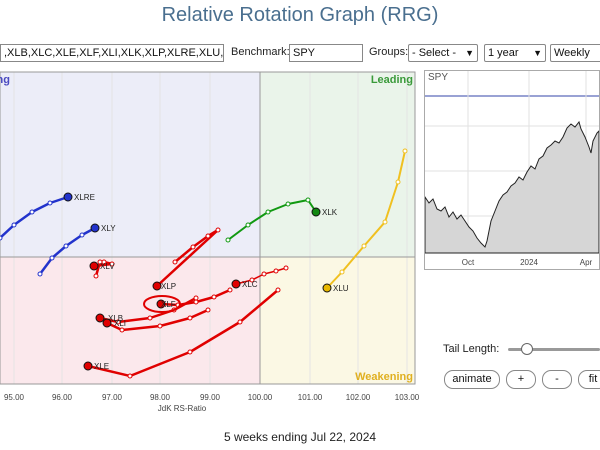 The image size is (600, 450). Describe the element at coordinates (68, 197) in the screenshot. I see `tail-head-xlre` at that location.